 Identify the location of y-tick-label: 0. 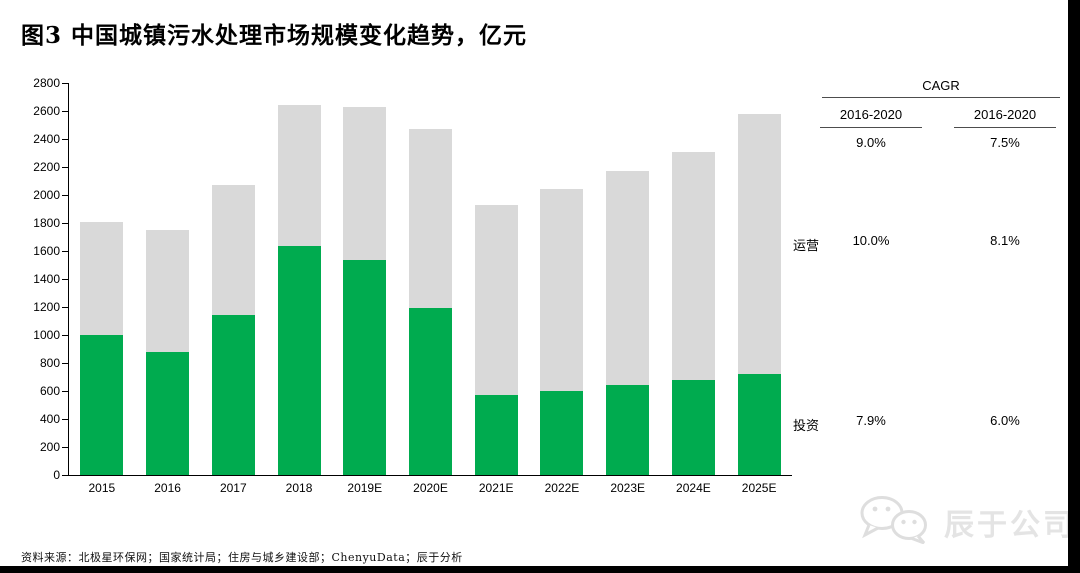
(56, 474).